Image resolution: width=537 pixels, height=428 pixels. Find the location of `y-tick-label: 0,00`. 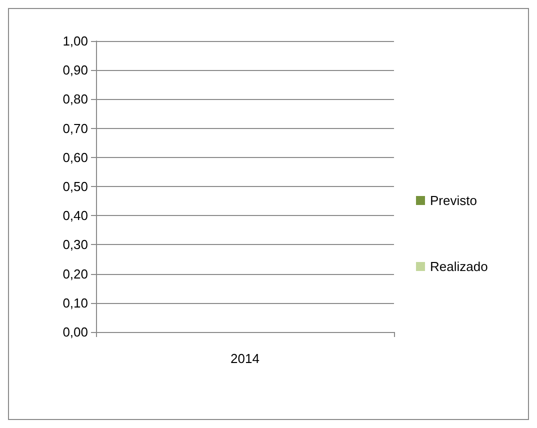

y-tick-label: 0,00 is located at coordinates (75, 332).